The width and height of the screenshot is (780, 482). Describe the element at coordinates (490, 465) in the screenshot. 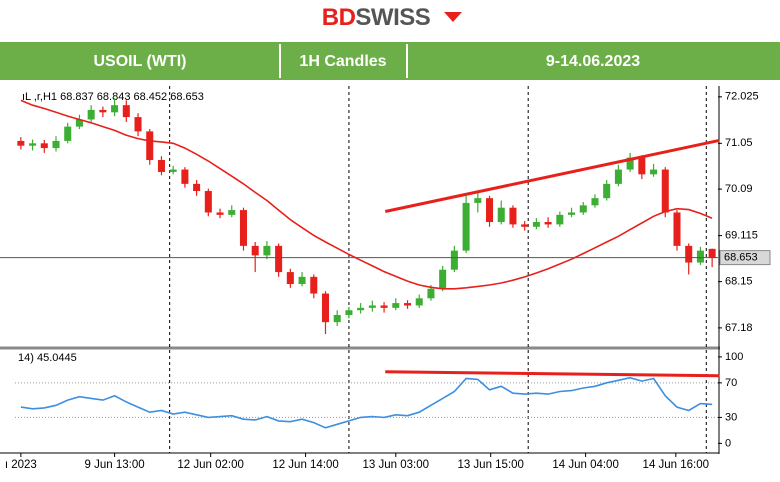

I see `x-tick-label: 13 Jun 15:00` at that location.